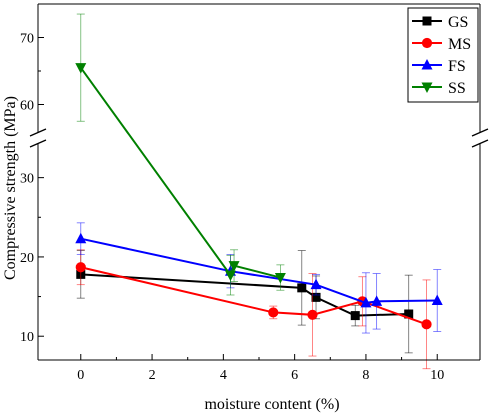 The image size is (498, 416). Describe the element at coordinates (27, 258) in the screenshot. I see `y-tick-label: 20` at that location.